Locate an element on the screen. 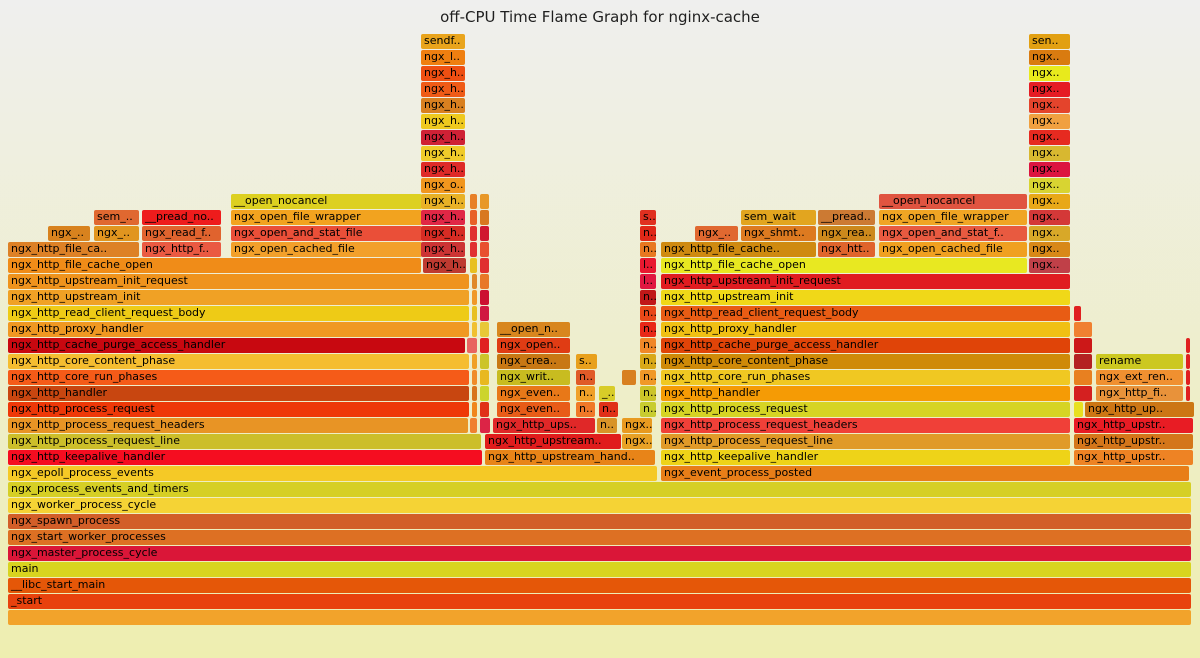 Image resolution: width=1200 pixels, height=658 pixels. flame-frame: sem_.. is located at coordinates (116, 217).